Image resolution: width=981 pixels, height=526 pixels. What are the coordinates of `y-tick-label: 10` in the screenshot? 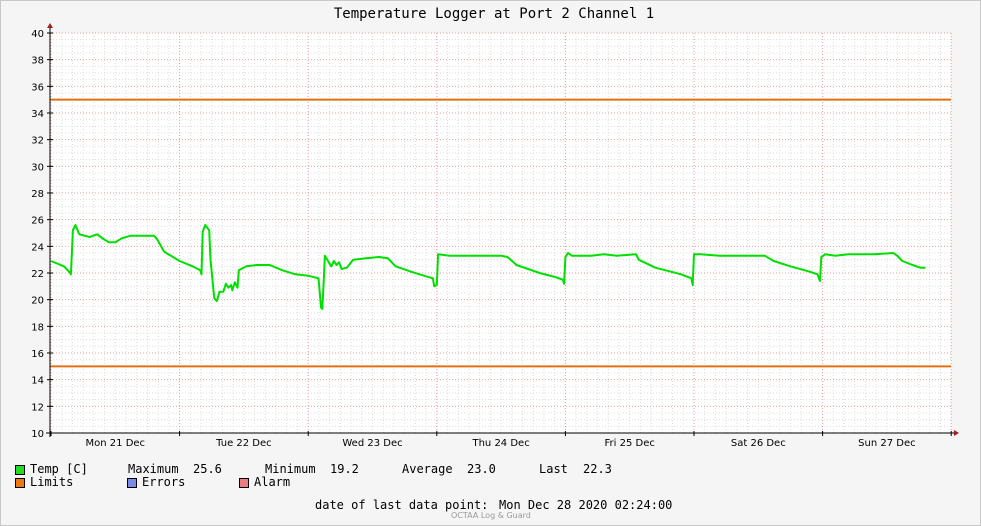 It's located at (37, 434).